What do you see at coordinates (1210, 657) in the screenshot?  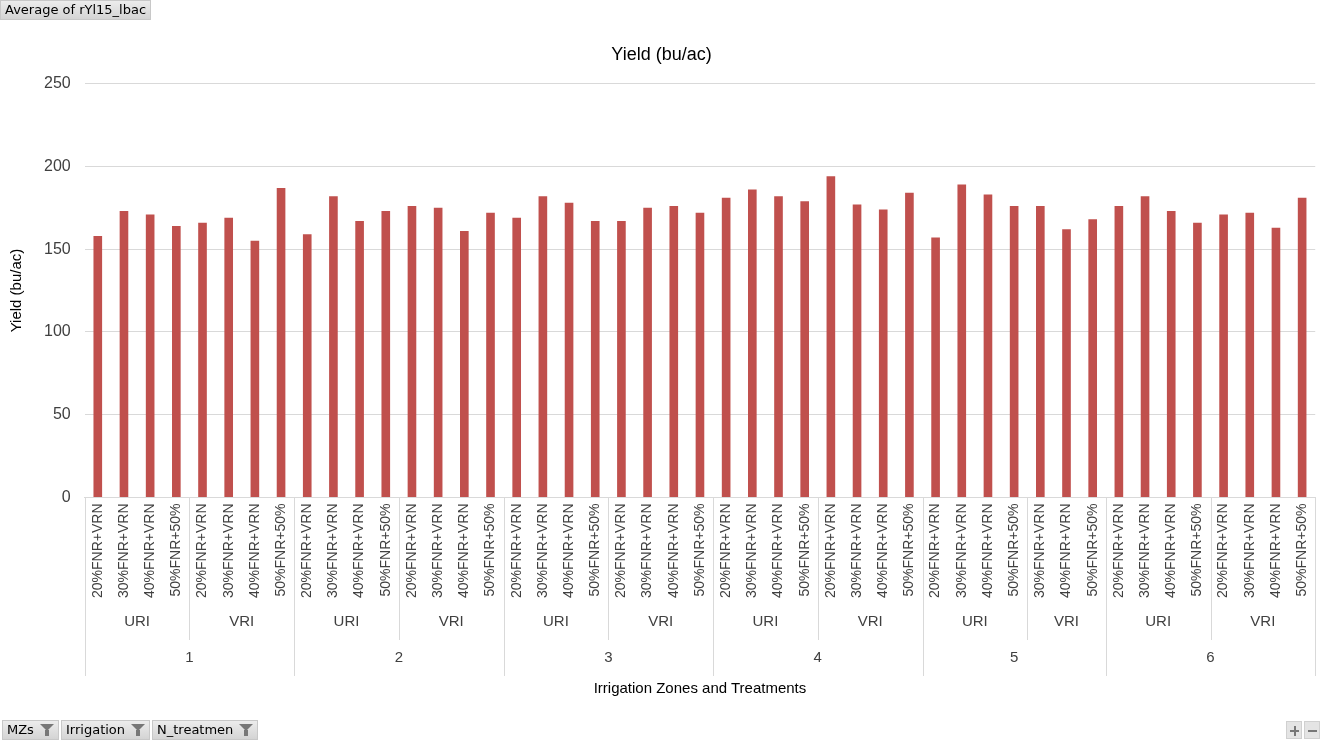 I see `text: 6` at bounding box center [1210, 657].